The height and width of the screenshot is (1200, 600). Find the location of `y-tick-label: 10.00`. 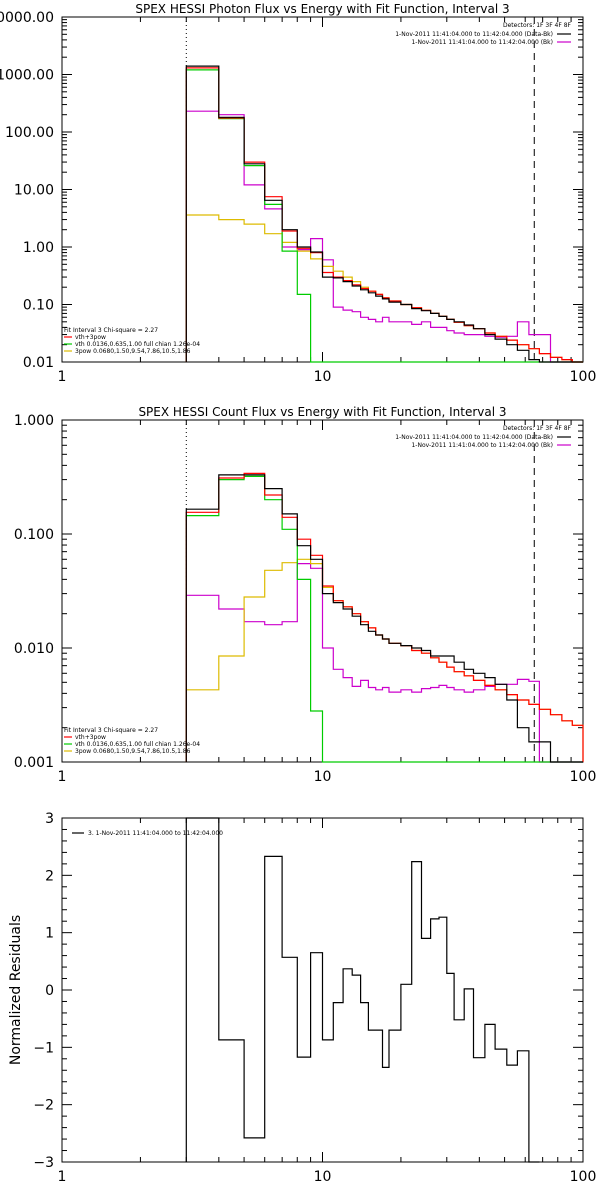

y-tick-label: 10.00 is located at coordinates (34, 191).